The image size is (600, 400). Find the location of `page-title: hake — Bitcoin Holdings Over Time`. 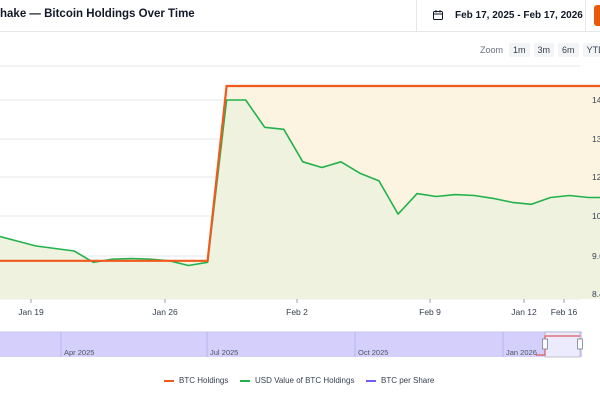

page-title: hake — Bitcoin Holdings Over Time is located at coordinates (97, 14).